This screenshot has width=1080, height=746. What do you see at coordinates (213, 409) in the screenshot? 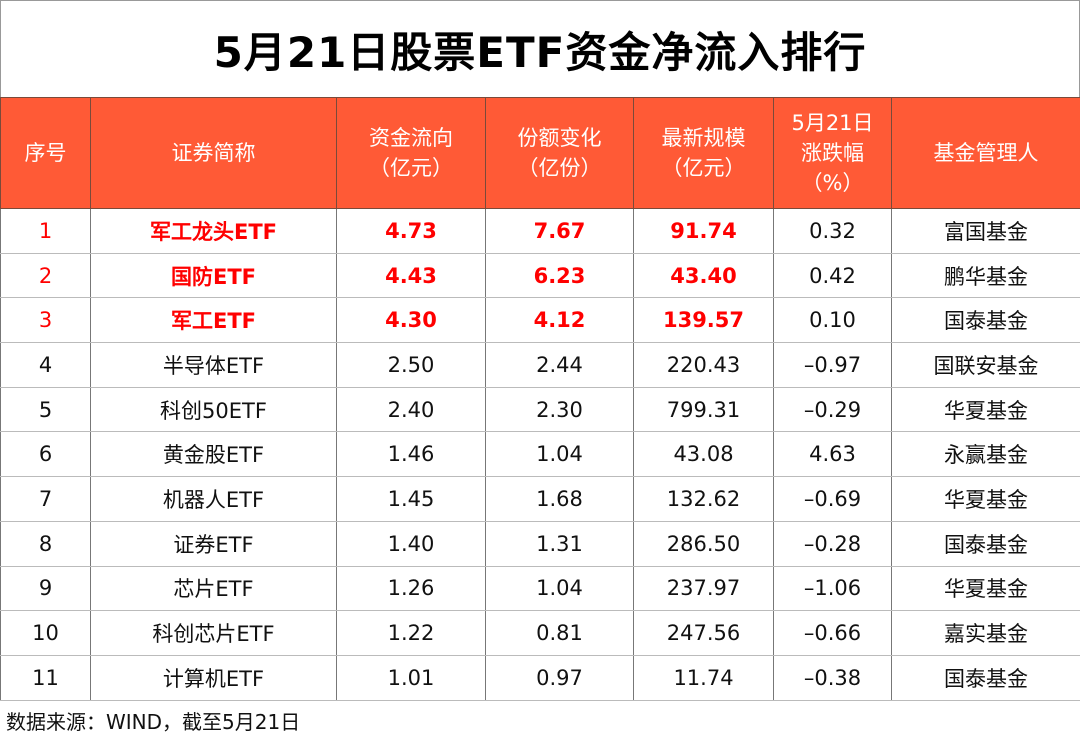
I see `cell-name: 科创50ETF` at bounding box center [213, 409].